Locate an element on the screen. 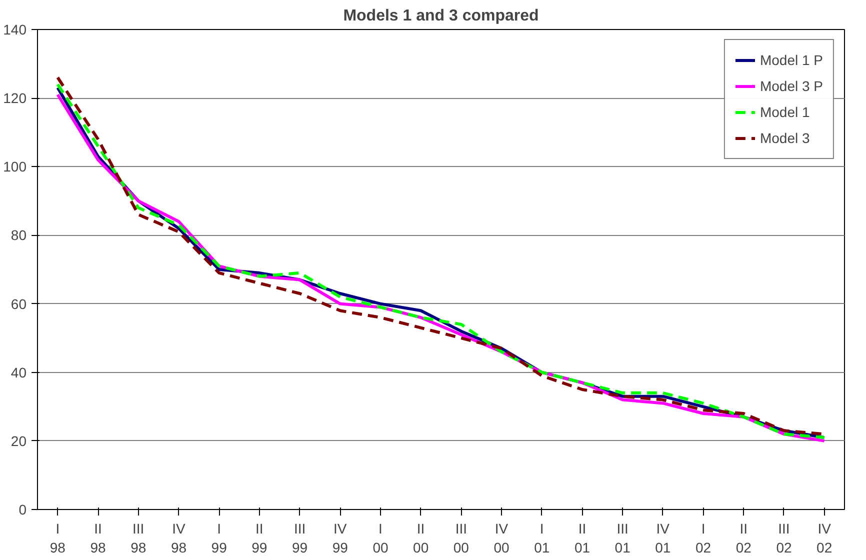 Image resolution: width=866 pixels, height=560 pixels. y-tick-label: 40 is located at coordinates (18, 372).